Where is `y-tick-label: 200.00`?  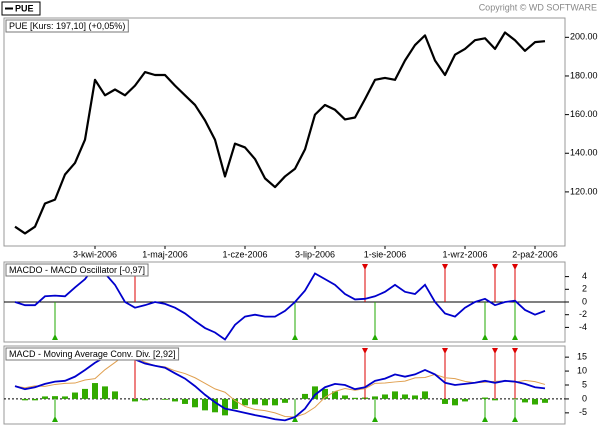
y-tick-label: 200.00 is located at coordinates (584, 37).